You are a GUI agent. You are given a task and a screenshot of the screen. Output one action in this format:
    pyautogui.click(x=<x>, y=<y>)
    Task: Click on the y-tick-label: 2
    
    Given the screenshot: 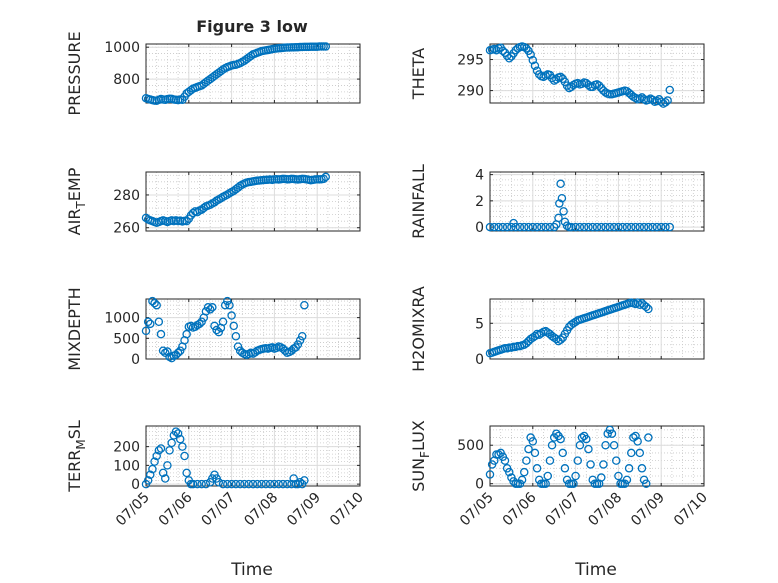 What is the action you would take?
    pyautogui.click(x=479, y=202)
    